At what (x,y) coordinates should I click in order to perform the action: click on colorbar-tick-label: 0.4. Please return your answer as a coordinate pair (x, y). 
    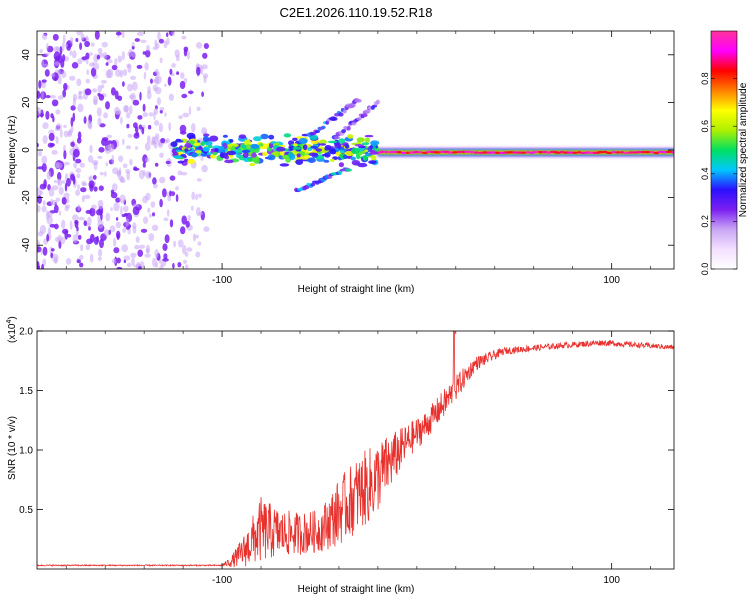
    Looking at the image, I should click on (705, 174).